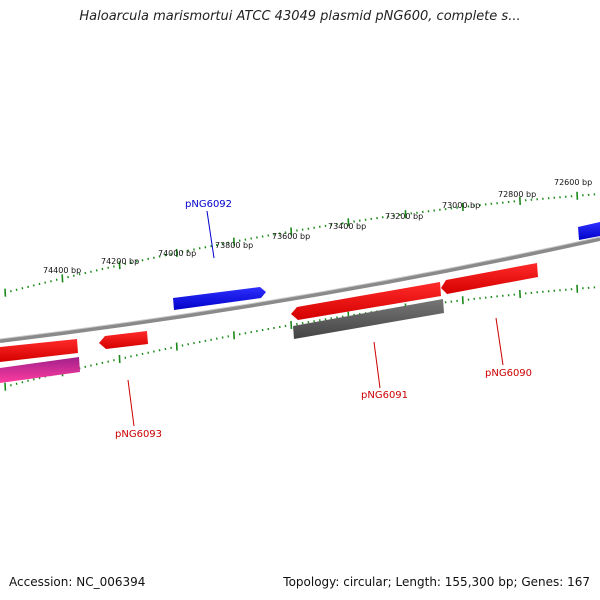  I want to click on gene-label-pNG6093: pNG6093, so click(138, 434).